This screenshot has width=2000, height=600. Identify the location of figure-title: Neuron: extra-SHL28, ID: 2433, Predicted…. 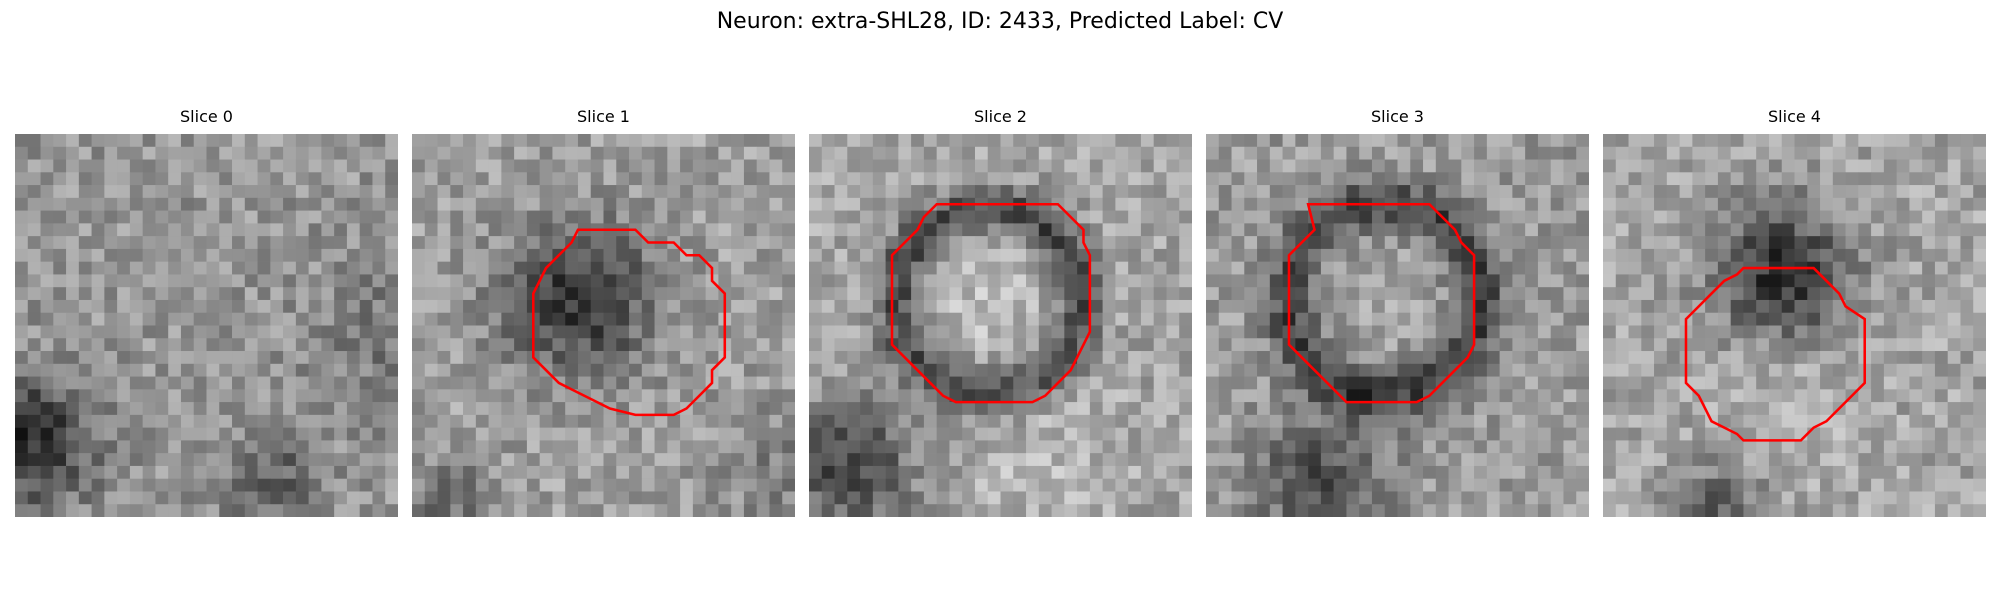
(1000, 21).